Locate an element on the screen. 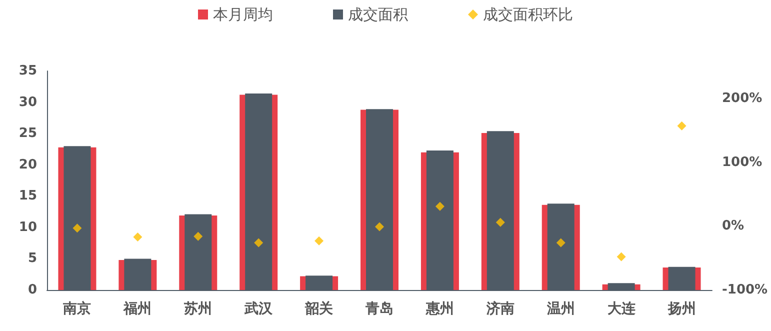 This screenshot has height=331, width=771. y-tick-label: 0 is located at coordinates (32, 290).